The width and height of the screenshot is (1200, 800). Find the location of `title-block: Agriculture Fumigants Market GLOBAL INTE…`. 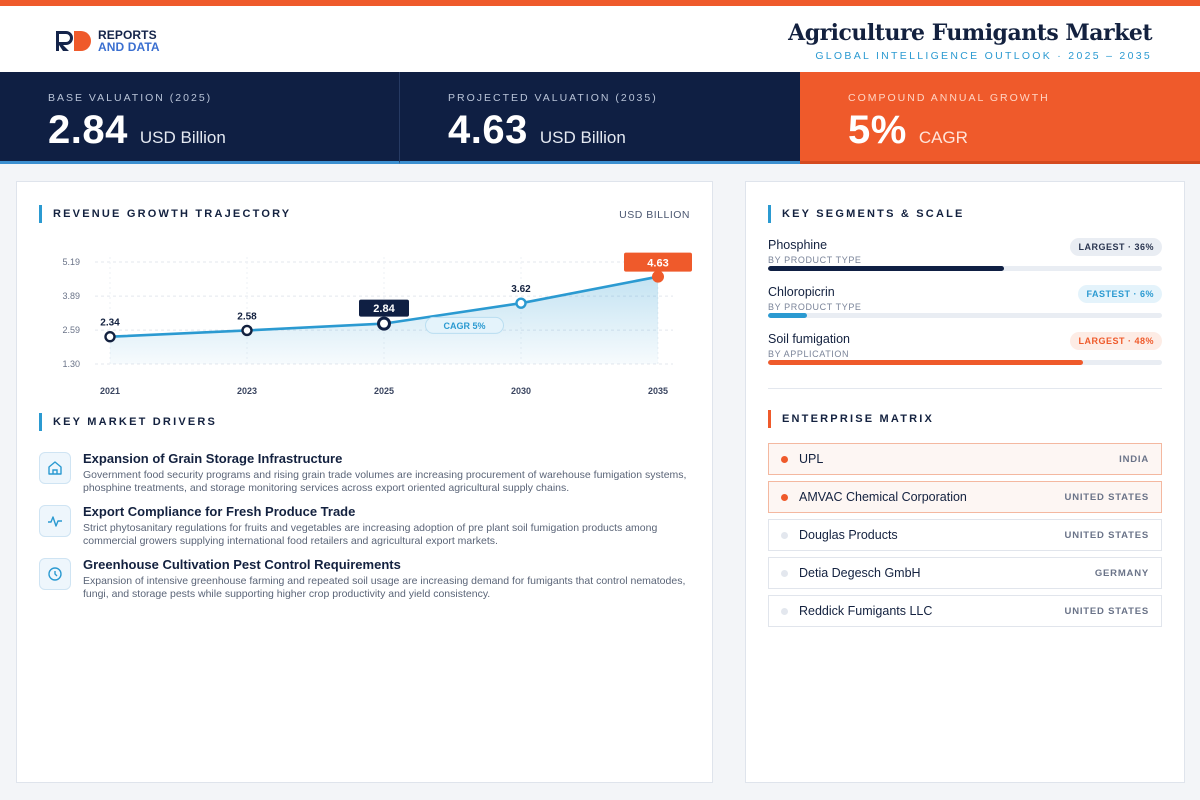

title-block: Agriculture Fumigants Market GLOBAL INTE… is located at coordinates (970, 41).